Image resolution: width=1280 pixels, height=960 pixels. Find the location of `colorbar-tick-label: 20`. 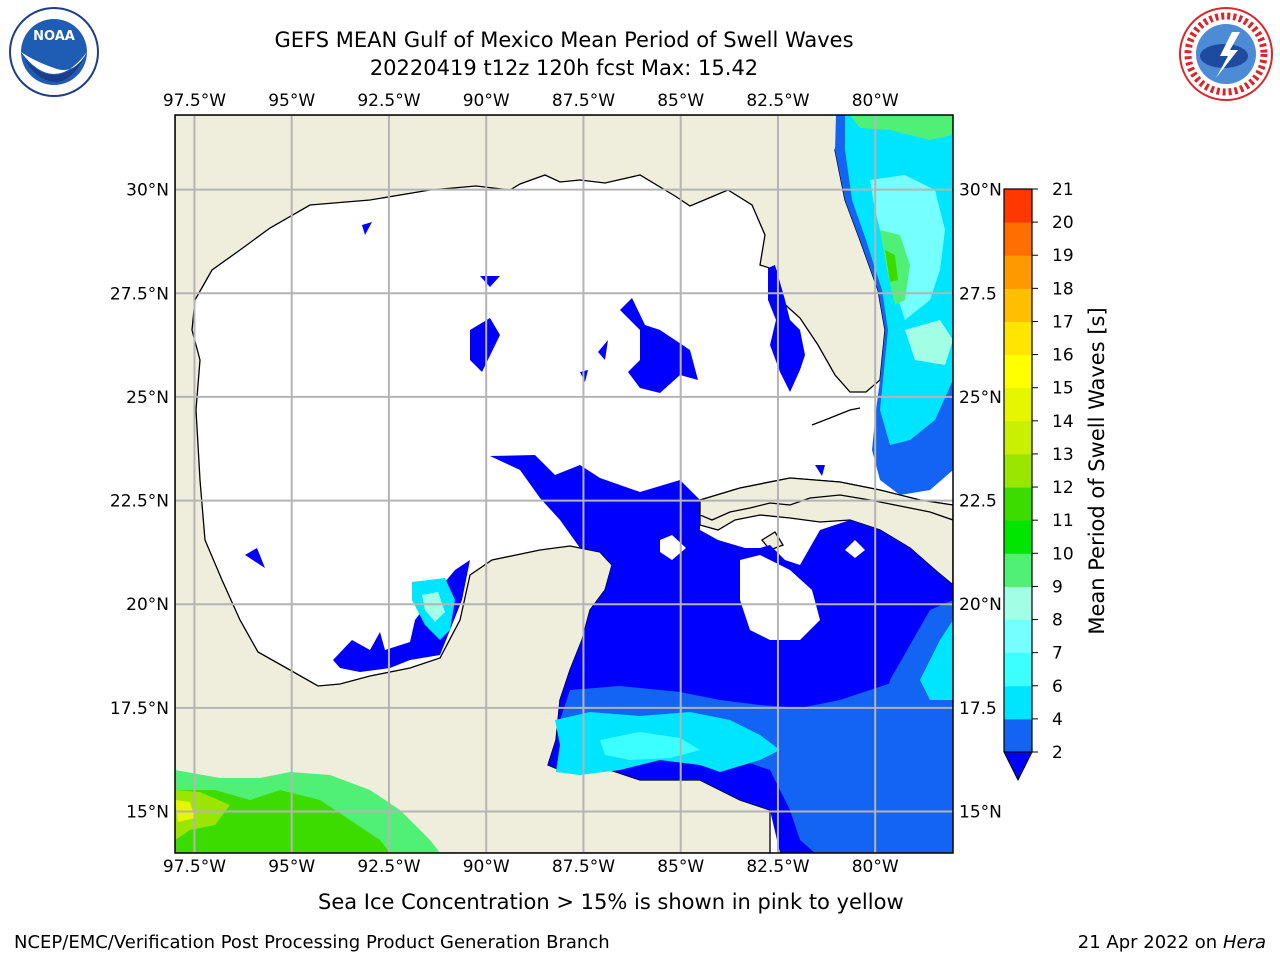

colorbar-tick-label: 20 is located at coordinates (1063, 223).